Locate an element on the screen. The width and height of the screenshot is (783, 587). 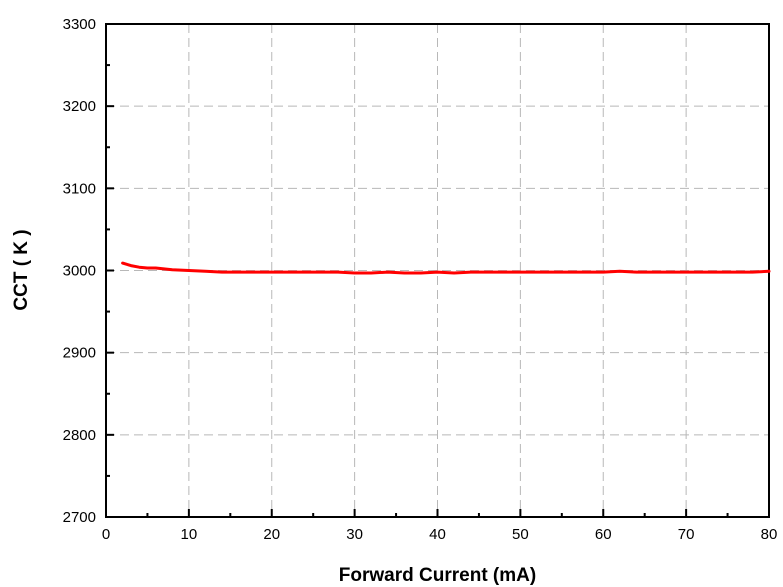
y-tick-label: 3300 is located at coordinates (79, 24).